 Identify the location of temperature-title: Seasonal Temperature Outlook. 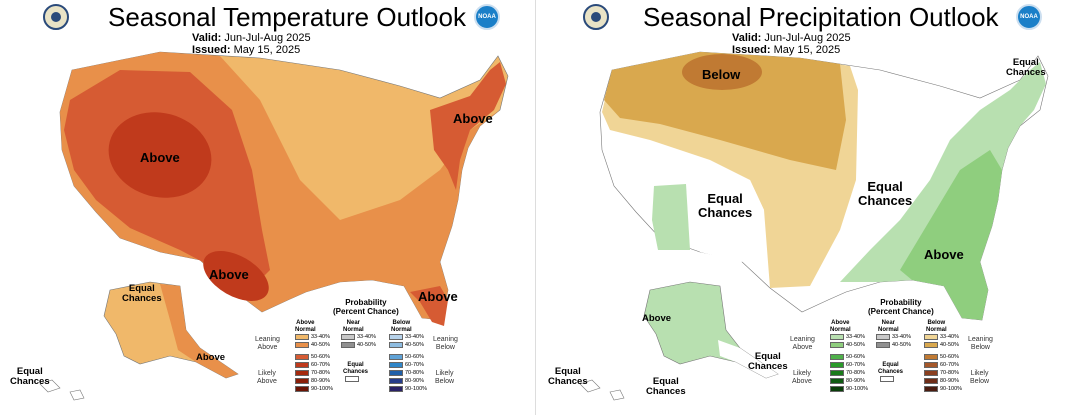
(287, 17).